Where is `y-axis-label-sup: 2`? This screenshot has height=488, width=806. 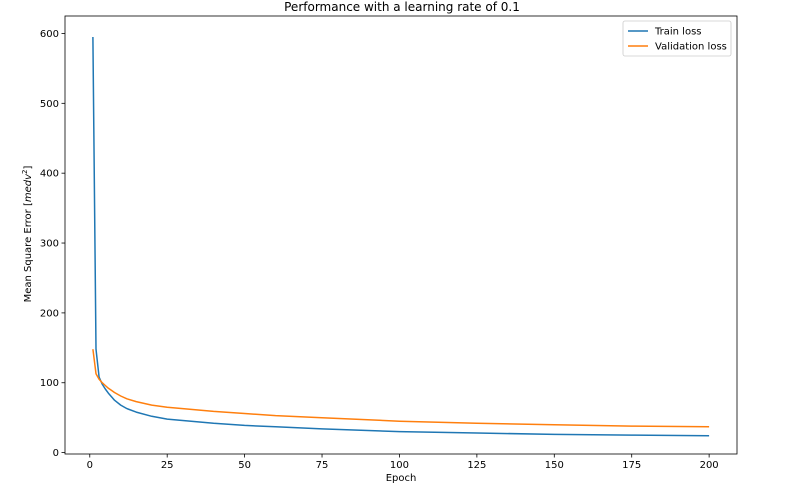 y-axis-label-sup: 2 is located at coordinates (25, 172).